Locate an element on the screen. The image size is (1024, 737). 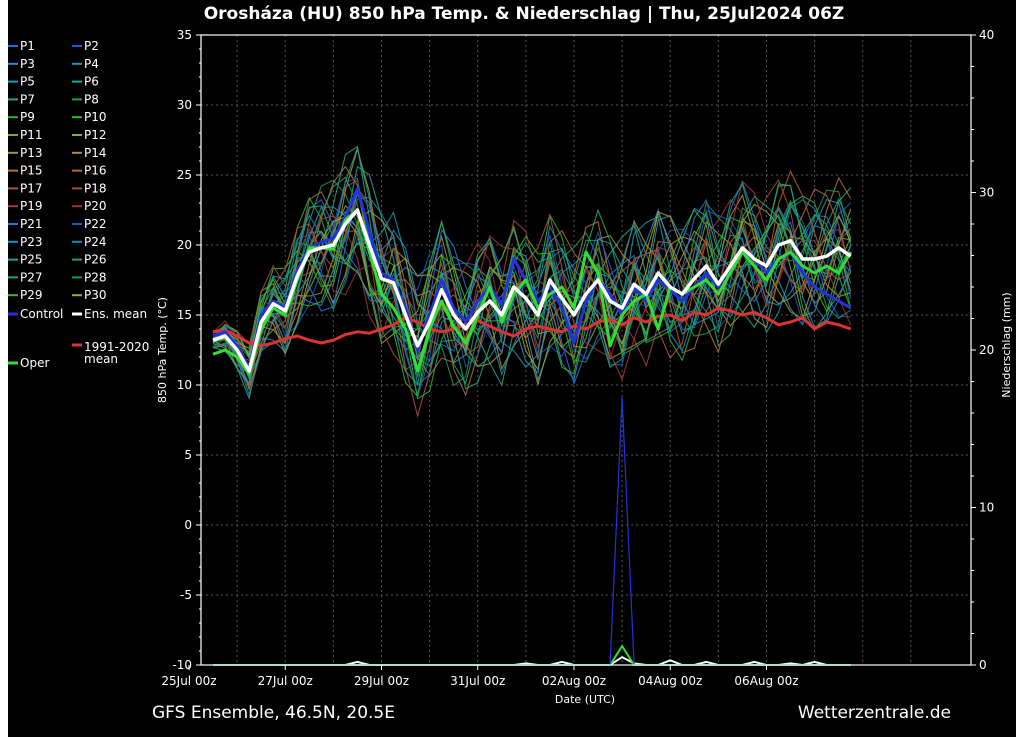
x-tick-label: 02Aug 00z is located at coordinates (574, 681).